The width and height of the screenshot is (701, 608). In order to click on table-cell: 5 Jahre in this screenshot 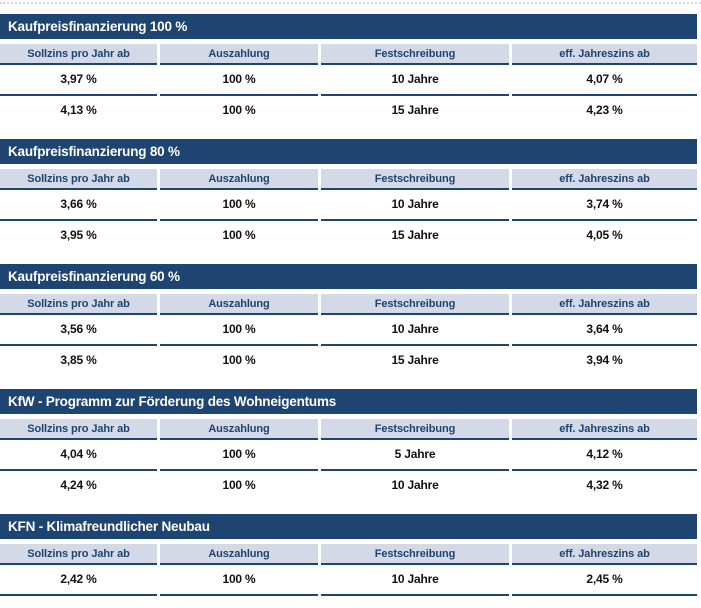, I will do `click(415, 455)`.